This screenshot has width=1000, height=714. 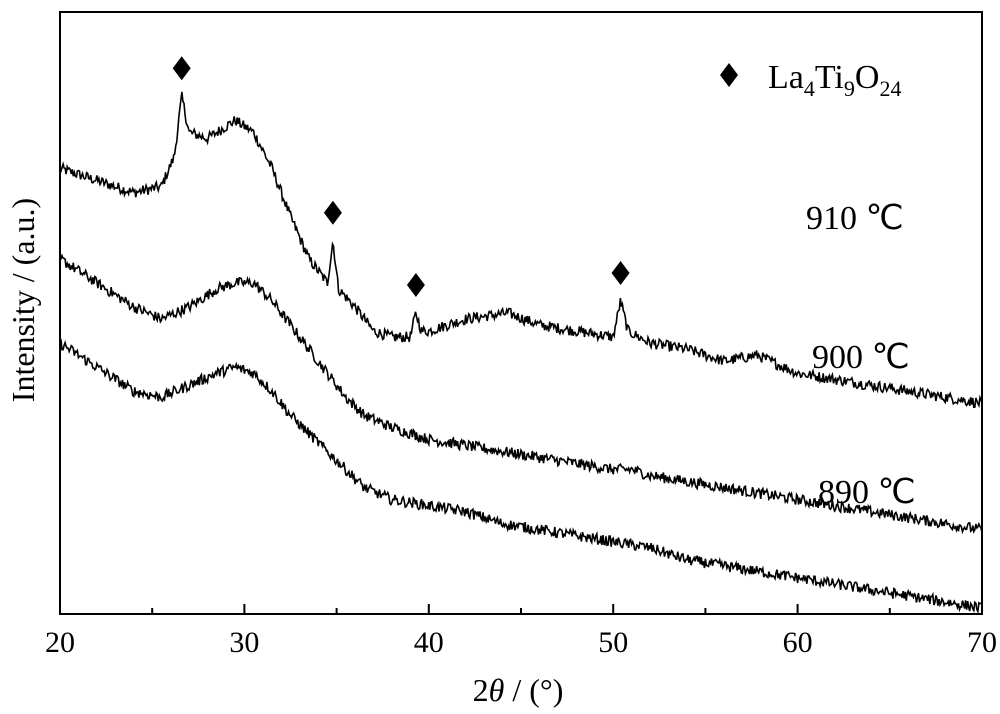 What do you see at coordinates (867, 492) in the screenshot?
I see `series-label-3: 890 ℃` at bounding box center [867, 492].